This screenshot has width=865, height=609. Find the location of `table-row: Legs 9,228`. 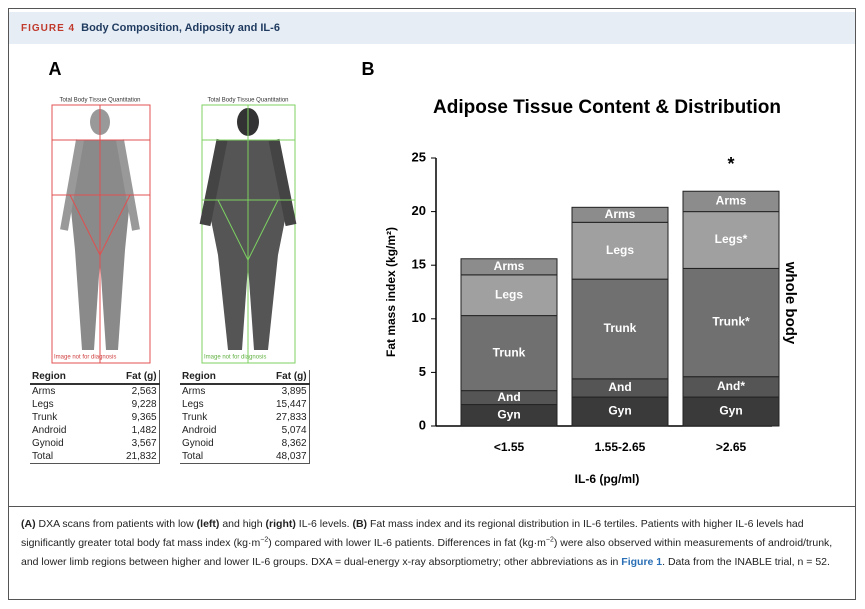

table-row: Legs 9,228 is located at coordinates (95, 404).